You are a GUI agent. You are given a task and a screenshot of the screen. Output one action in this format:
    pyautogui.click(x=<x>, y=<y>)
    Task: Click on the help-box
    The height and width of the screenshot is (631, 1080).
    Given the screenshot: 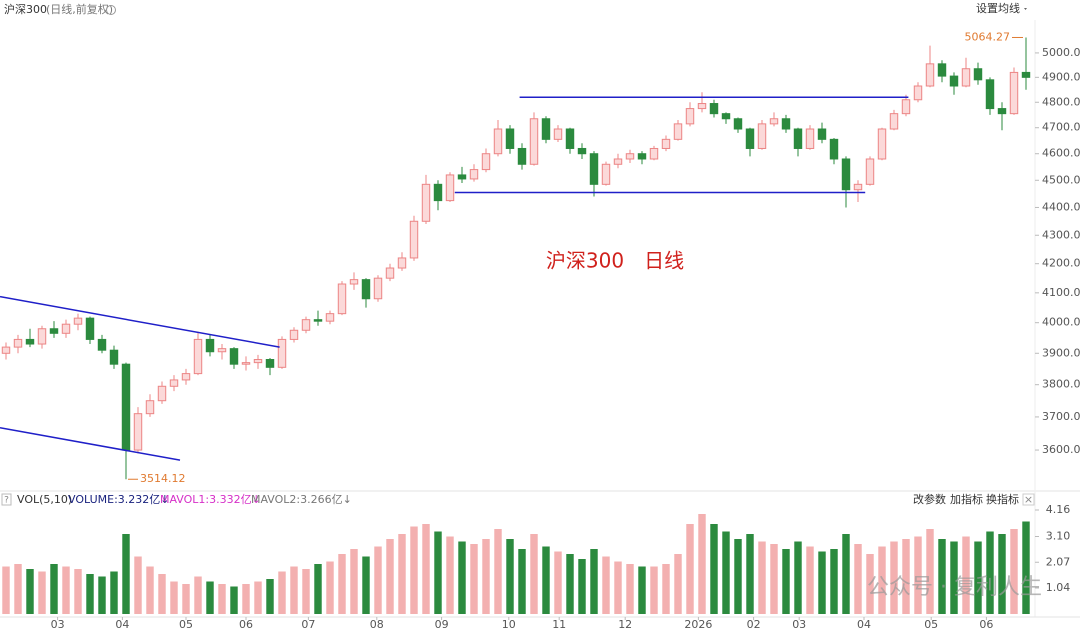 What is the action you would take?
    pyautogui.click(x=6, y=499)
    